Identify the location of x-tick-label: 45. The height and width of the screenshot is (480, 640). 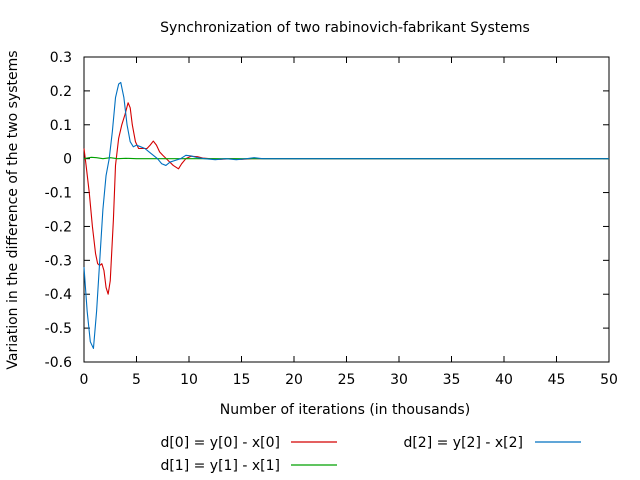
(557, 380).